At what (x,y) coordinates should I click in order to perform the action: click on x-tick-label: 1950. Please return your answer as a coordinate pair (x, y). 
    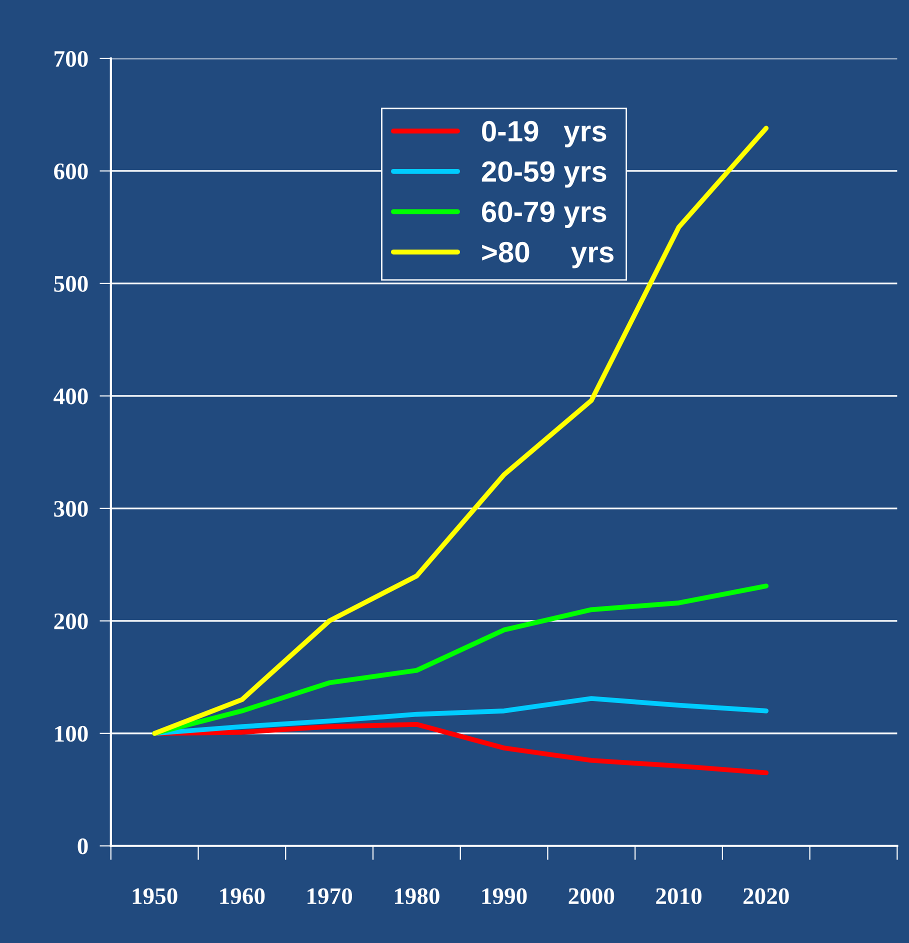
    Looking at the image, I should click on (155, 896).